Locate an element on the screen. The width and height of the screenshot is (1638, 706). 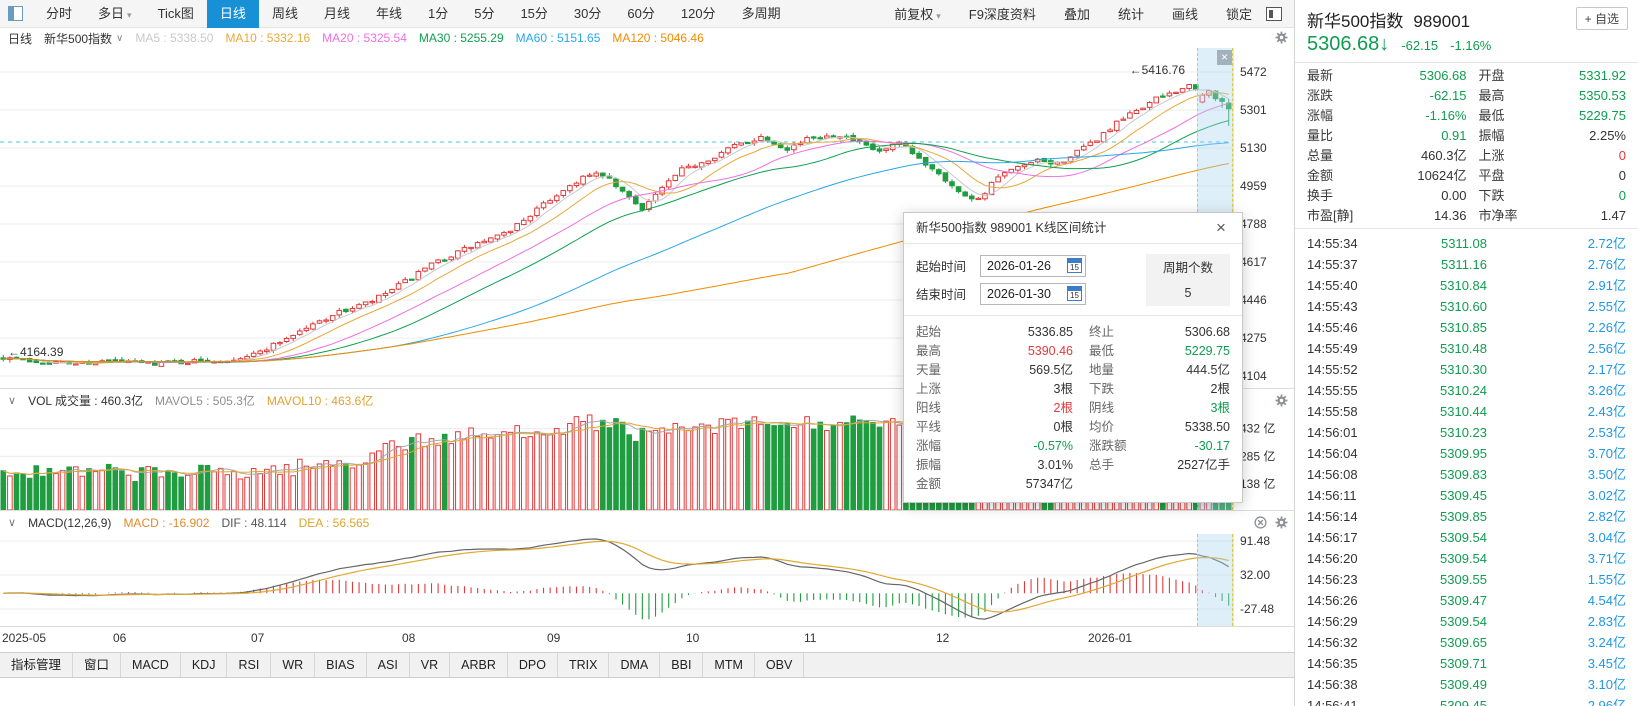
tick-row: 14:56:17 5309.54 3.04亿 is located at coordinates (1466, 537).